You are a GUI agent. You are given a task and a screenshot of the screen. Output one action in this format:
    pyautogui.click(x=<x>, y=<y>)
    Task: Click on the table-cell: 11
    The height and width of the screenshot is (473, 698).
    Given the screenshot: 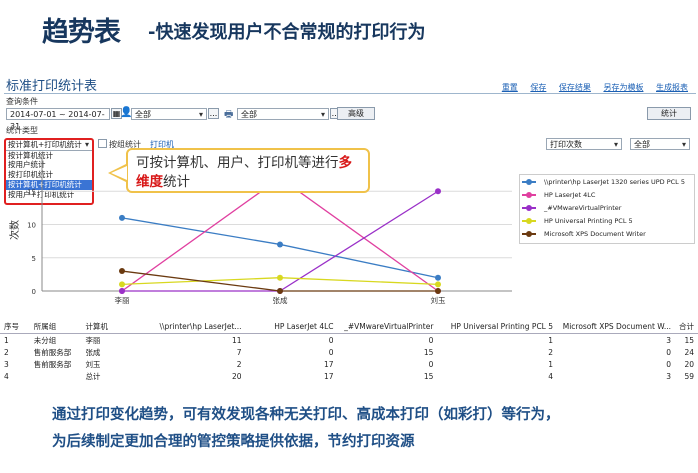 What is the action you would take?
    pyautogui.click(x=237, y=340)
    